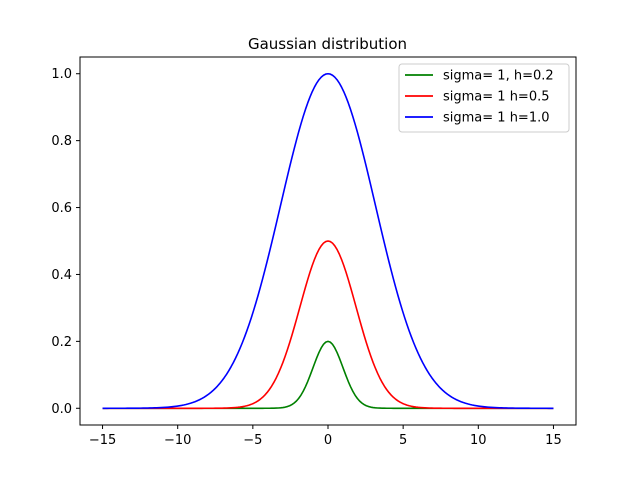 The image size is (640, 478). I want to click on x-tick-label: 0, so click(328, 440).